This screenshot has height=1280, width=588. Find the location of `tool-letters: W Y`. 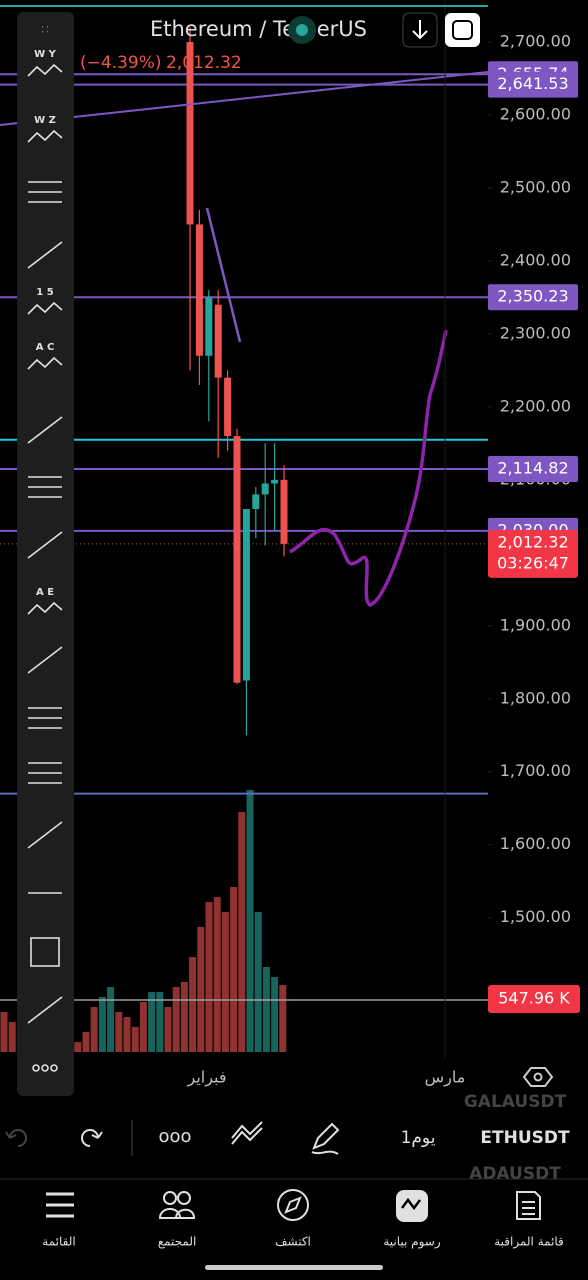

tool-letters: W Y is located at coordinates (45, 54).